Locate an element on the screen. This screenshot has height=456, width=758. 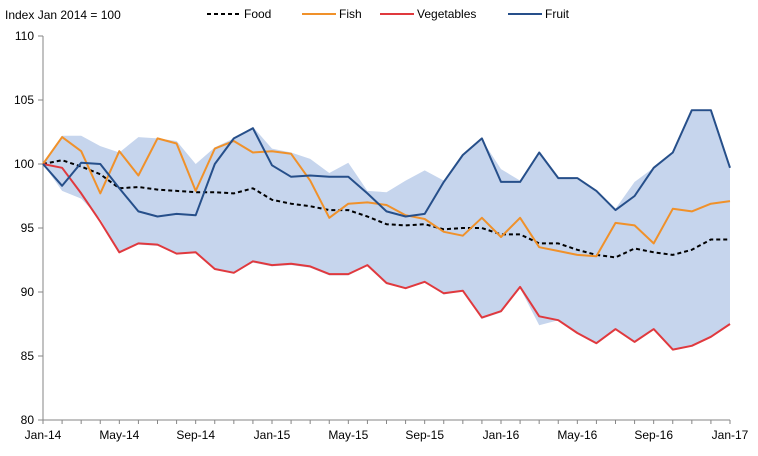
x-tick-label-May-15: May-15 is located at coordinates (348, 435).